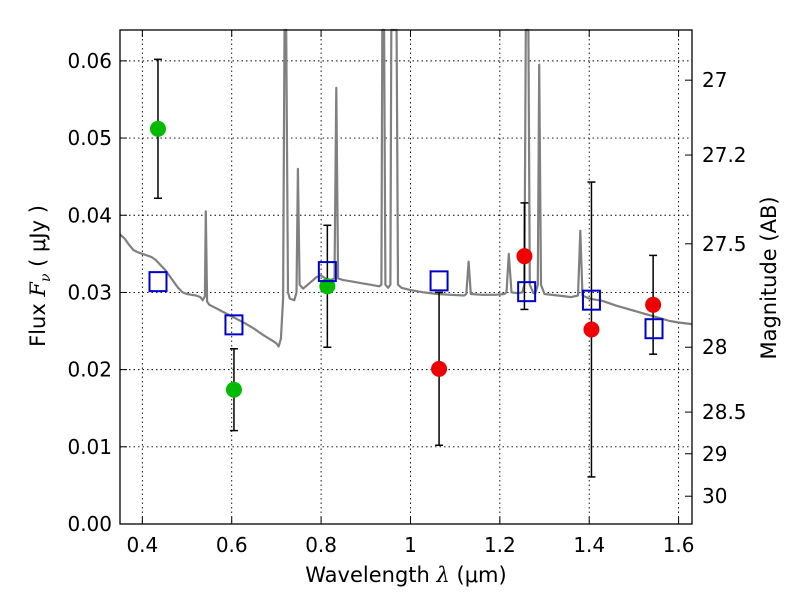 This screenshot has width=800, height=600. What do you see at coordinates (589, 545) in the screenshot?
I see `x-tick-label: 1.4` at bounding box center [589, 545].